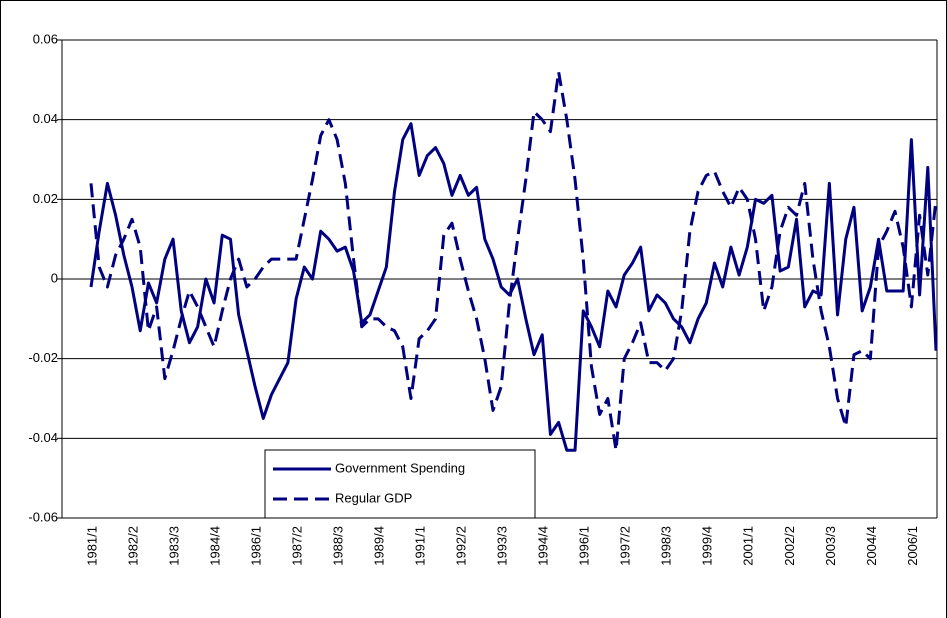 This screenshot has width=947, height=618. What do you see at coordinates (789, 546) in the screenshot?
I see `x-tick-label: 2002/2` at bounding box center [789, 546].